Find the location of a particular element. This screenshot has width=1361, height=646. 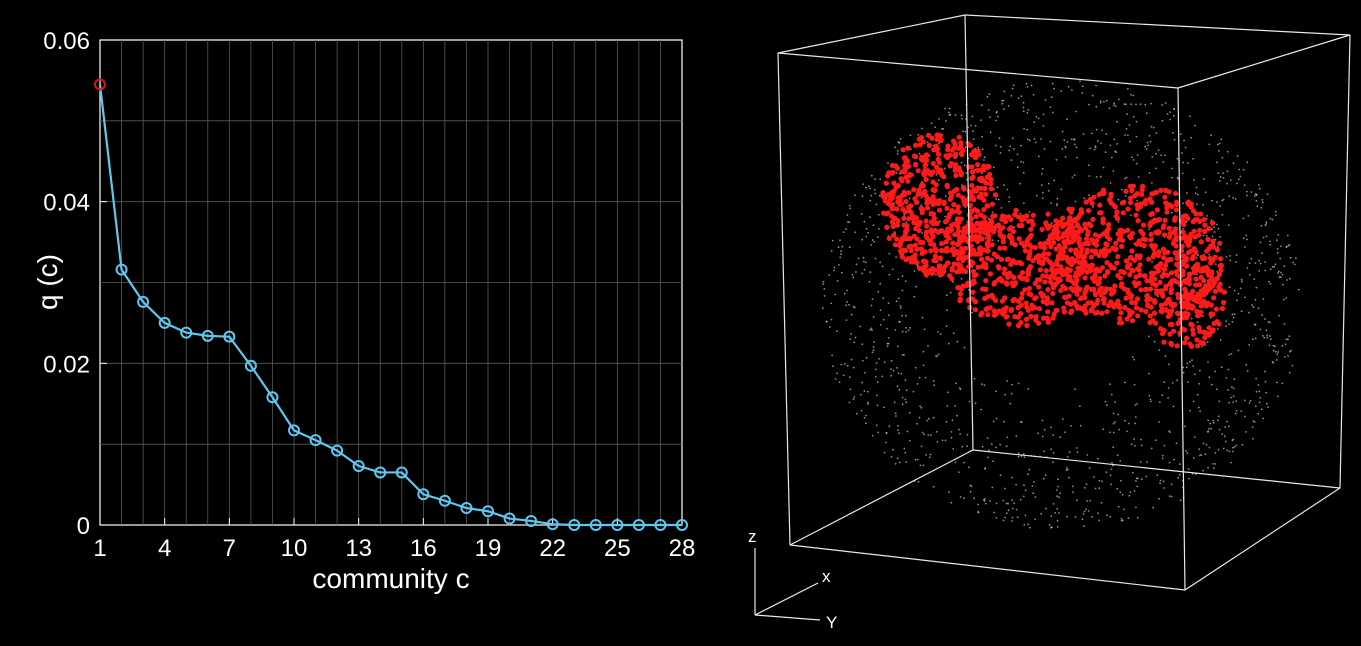

x-tick-label: 7 is located at coordinates (229, 548).